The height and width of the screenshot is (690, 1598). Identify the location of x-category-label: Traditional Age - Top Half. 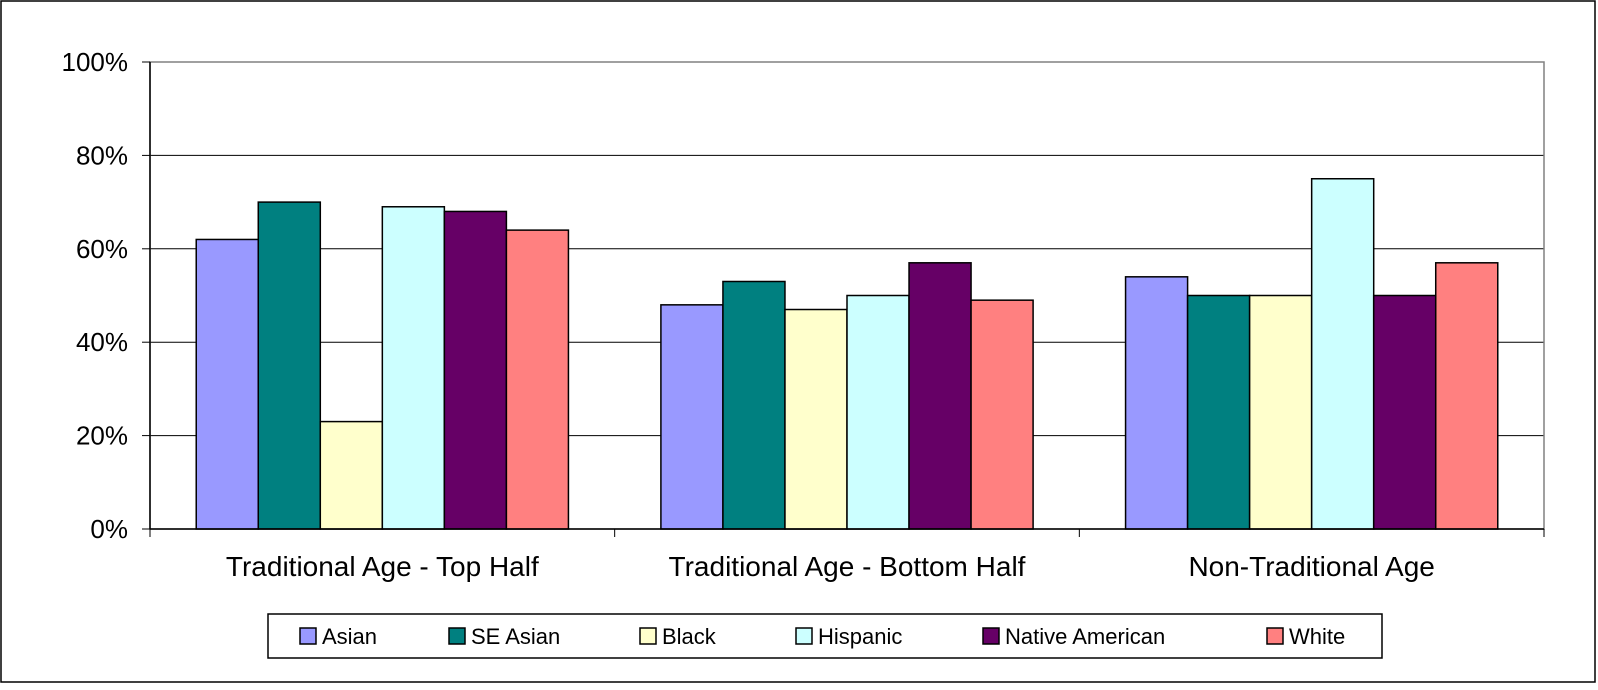
(382, 566).